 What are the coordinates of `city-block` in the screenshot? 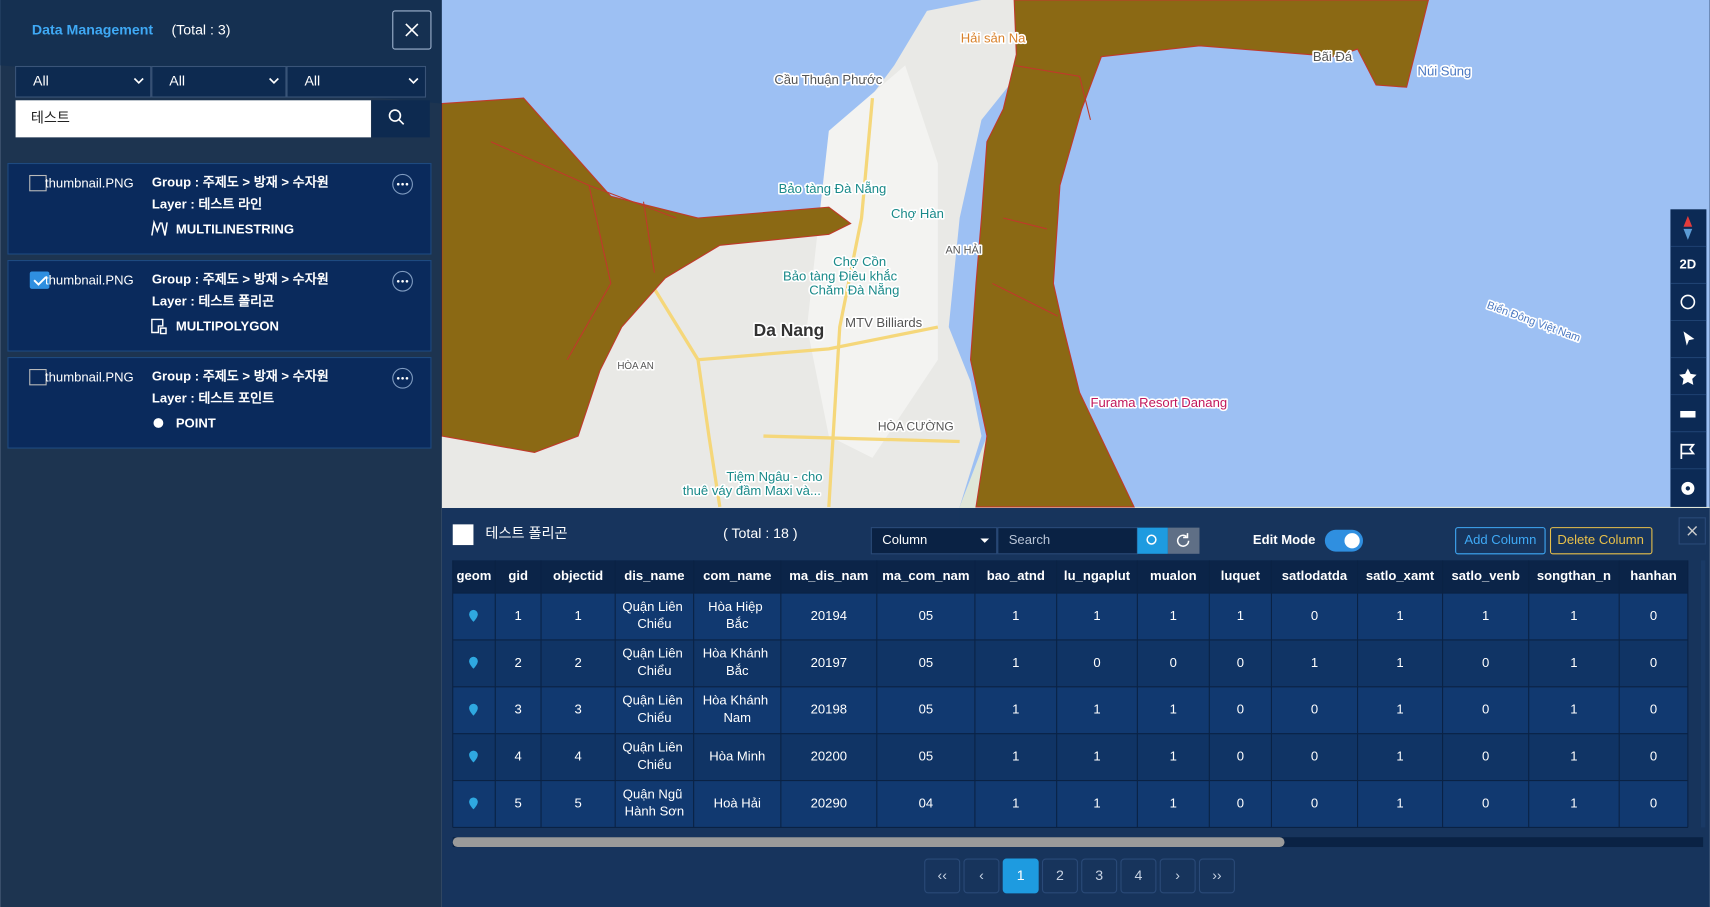 It's located at (872, 261).